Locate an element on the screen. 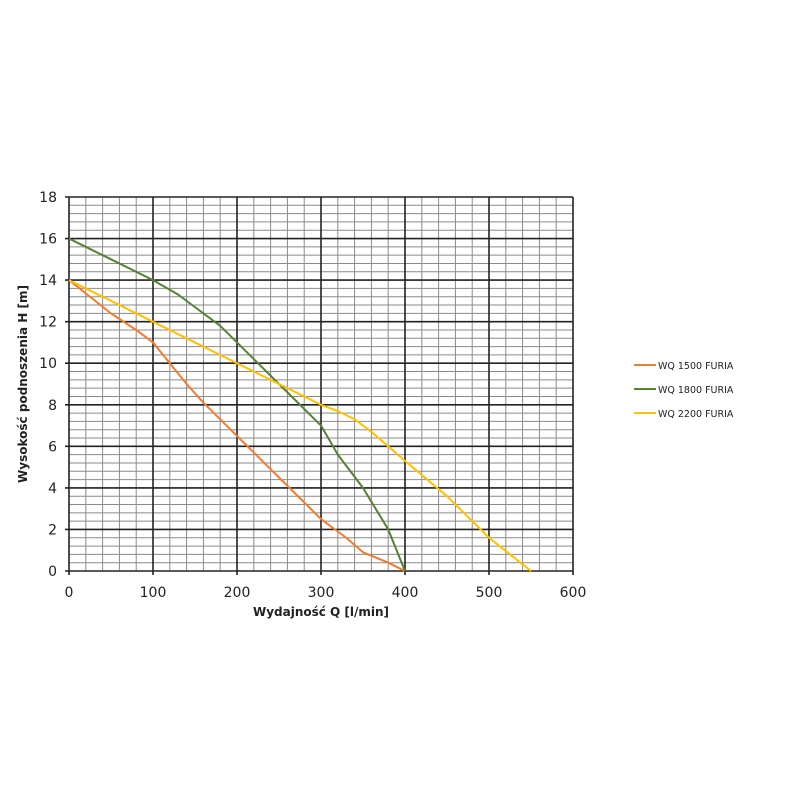 The image size is (800, 800). y-tick-label: 10 is located at coordinates (48, 364).